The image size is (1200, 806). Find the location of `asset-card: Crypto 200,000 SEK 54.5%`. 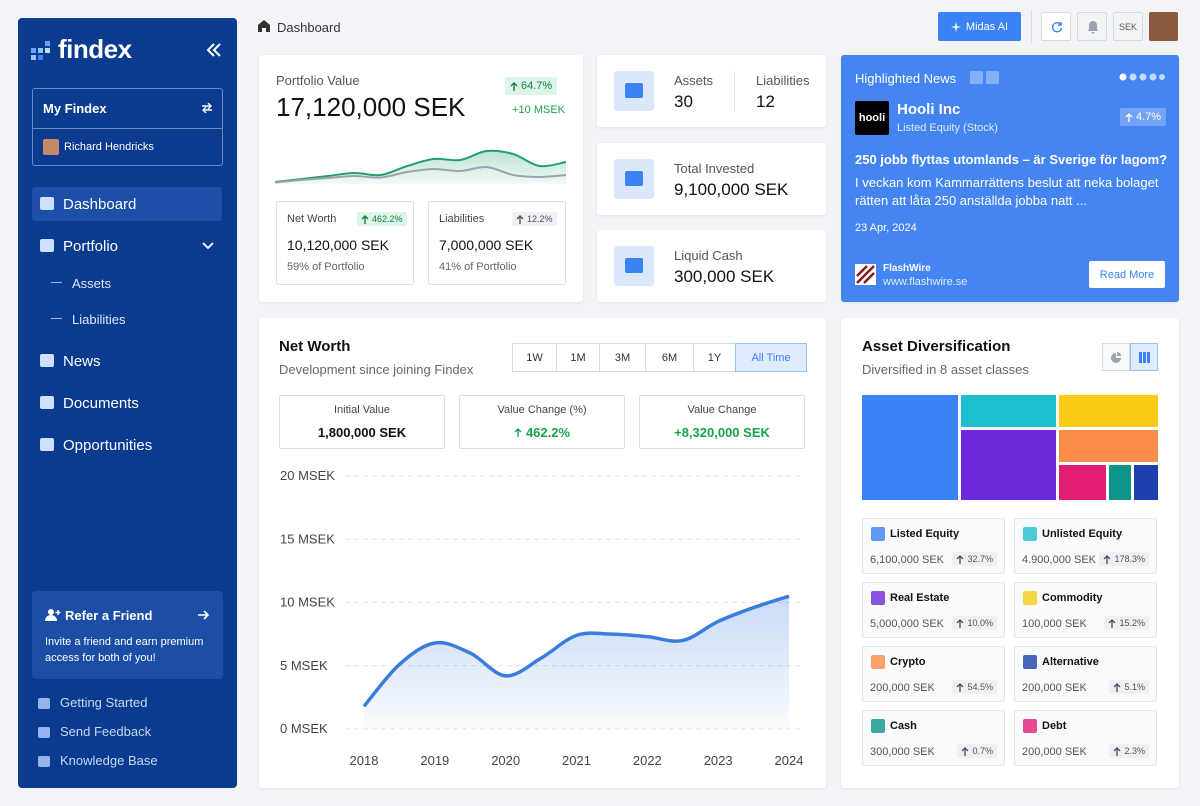

asset-card: Crypto 200,000 SEK 54.5% is located at coordinates (933, 674).